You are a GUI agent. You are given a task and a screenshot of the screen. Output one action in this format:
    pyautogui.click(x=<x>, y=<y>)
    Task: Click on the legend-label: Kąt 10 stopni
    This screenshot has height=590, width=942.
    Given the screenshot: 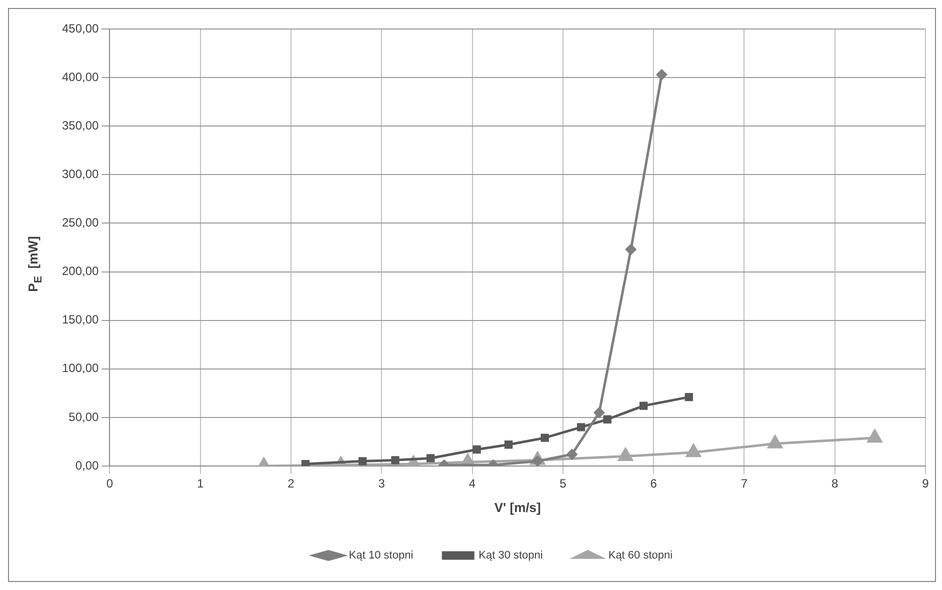 What is the action you would take?
    pyautogui.click(x=381, y=556)
    